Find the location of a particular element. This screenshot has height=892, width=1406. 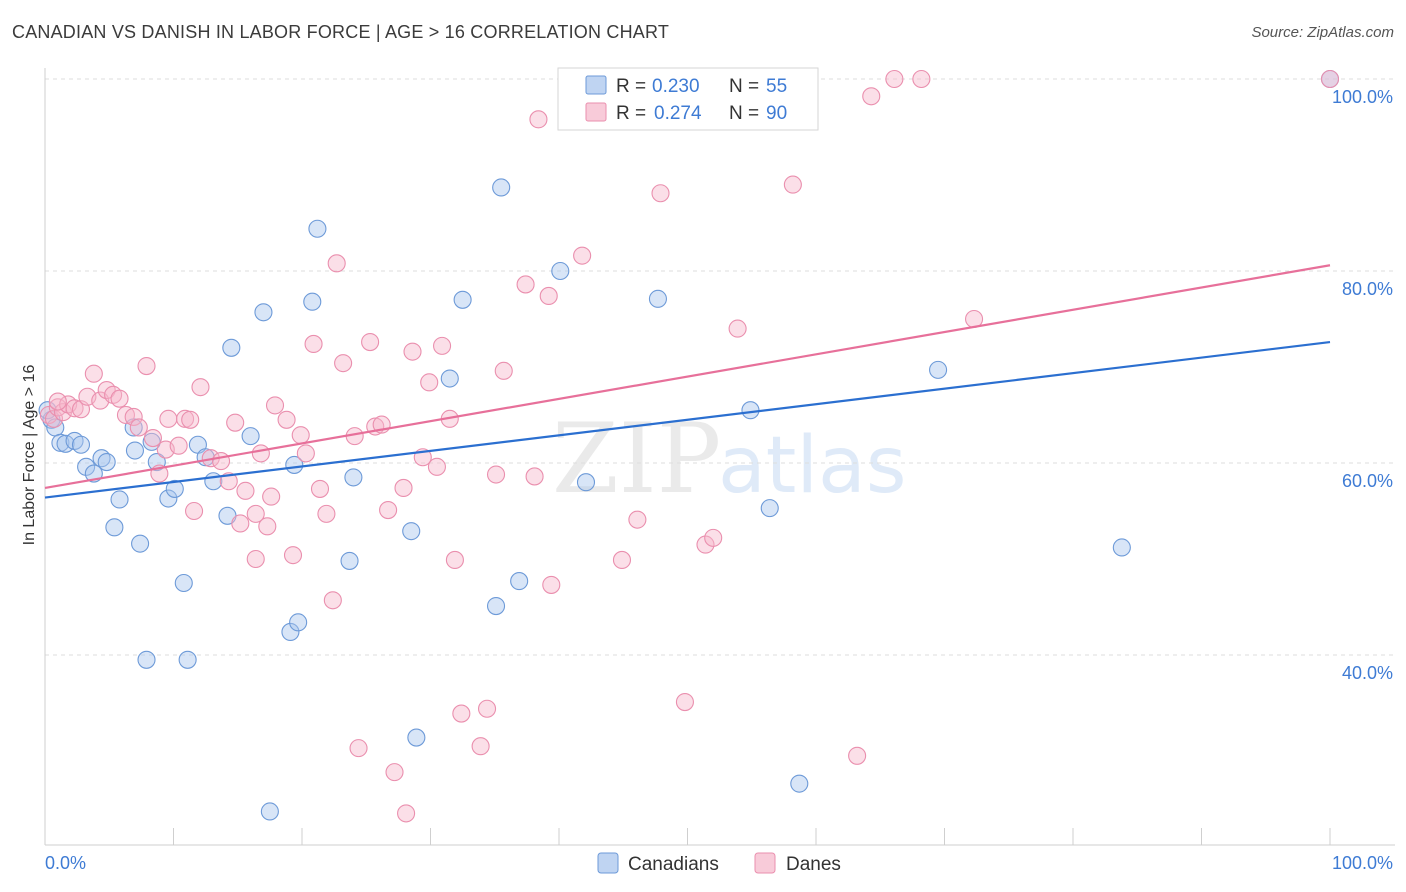

y-tick-label: 80.0% is located at coordinates (1367, 289).